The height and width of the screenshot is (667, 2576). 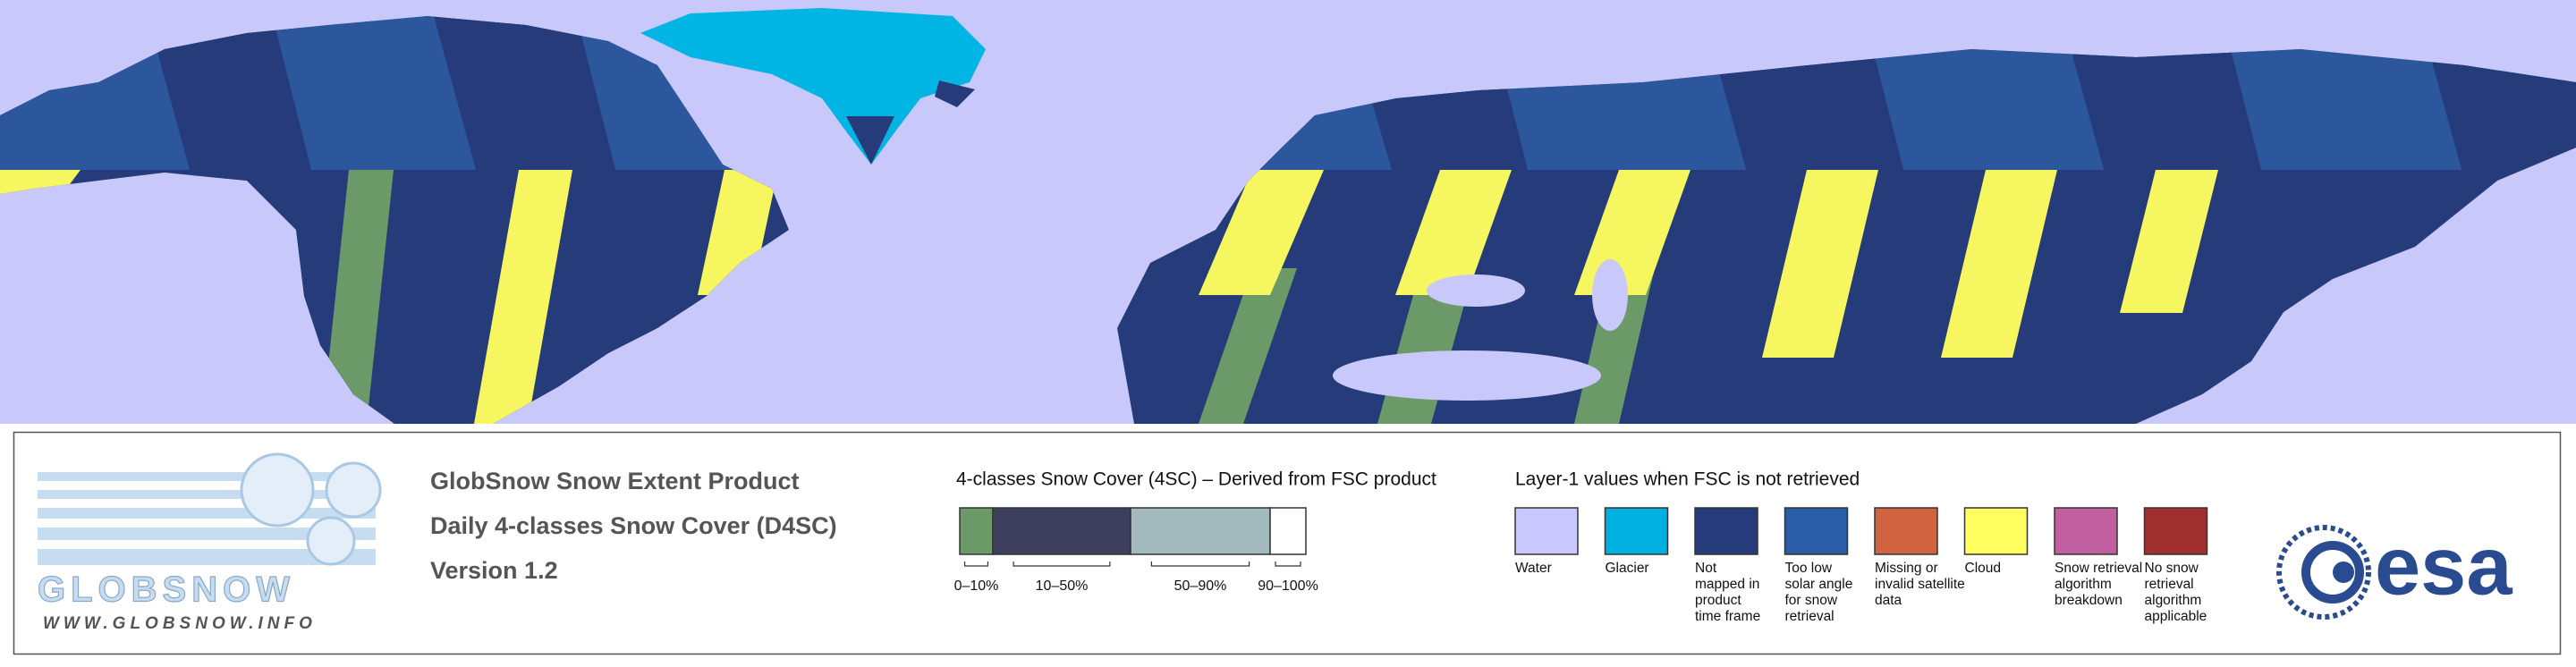 I want to click on agency-name: esa, so click(x=2443, y=566).